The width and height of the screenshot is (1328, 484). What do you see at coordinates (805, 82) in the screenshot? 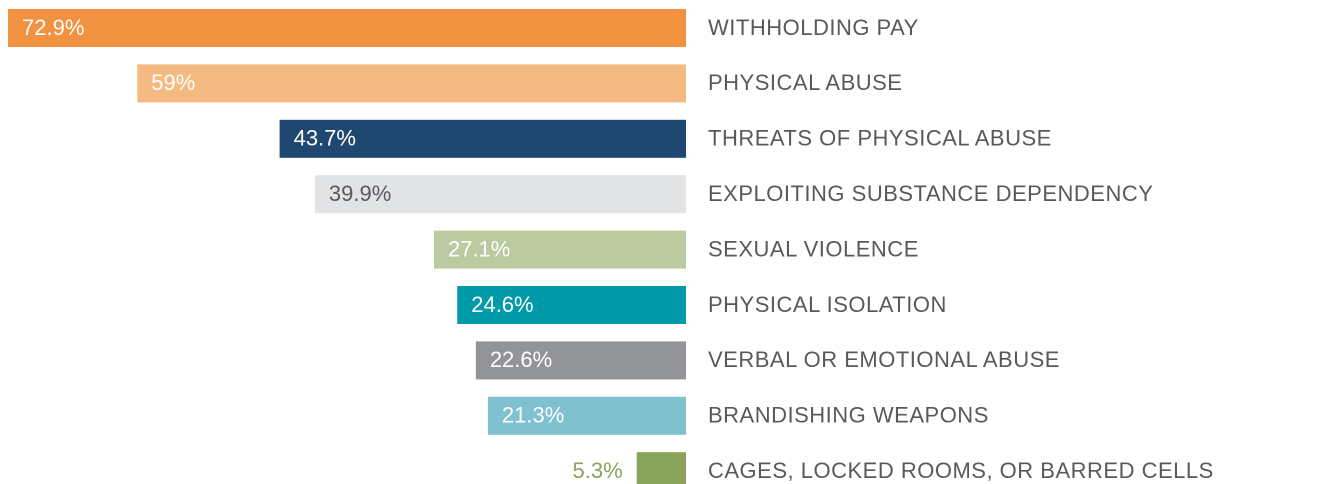
I see `category-label: PHYSICAL ABUSE` at bounding box center [805, 82].